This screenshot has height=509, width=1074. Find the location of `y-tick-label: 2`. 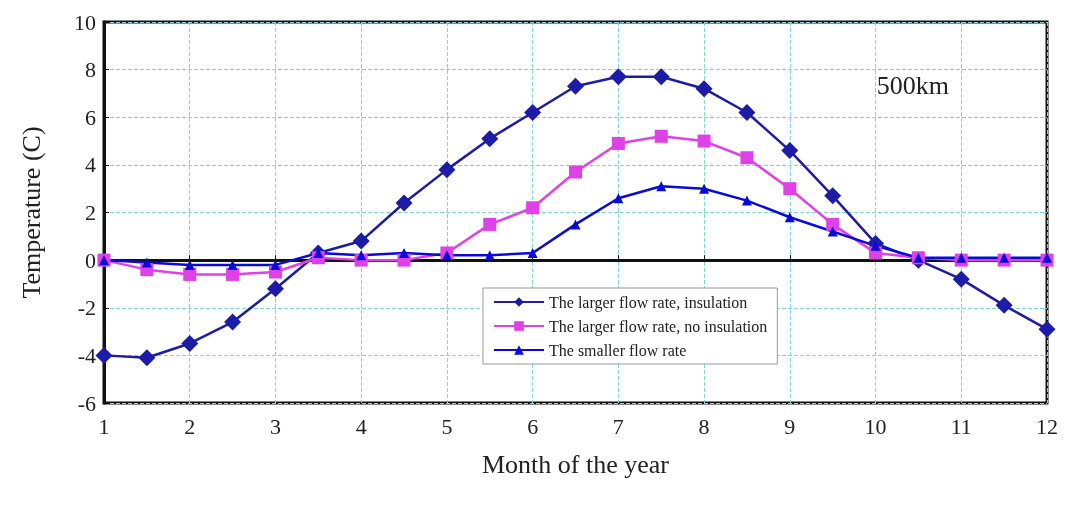

y-tick-label: 2 is located at coordinates (90, 212).